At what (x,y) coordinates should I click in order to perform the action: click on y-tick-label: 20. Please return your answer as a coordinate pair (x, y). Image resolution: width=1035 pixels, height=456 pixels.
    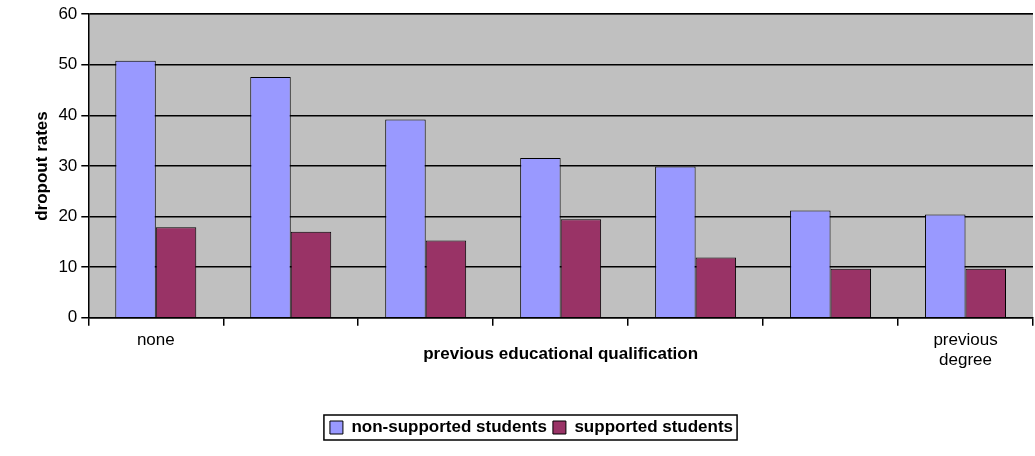
    Looking at the image, I should click on (68, 216).